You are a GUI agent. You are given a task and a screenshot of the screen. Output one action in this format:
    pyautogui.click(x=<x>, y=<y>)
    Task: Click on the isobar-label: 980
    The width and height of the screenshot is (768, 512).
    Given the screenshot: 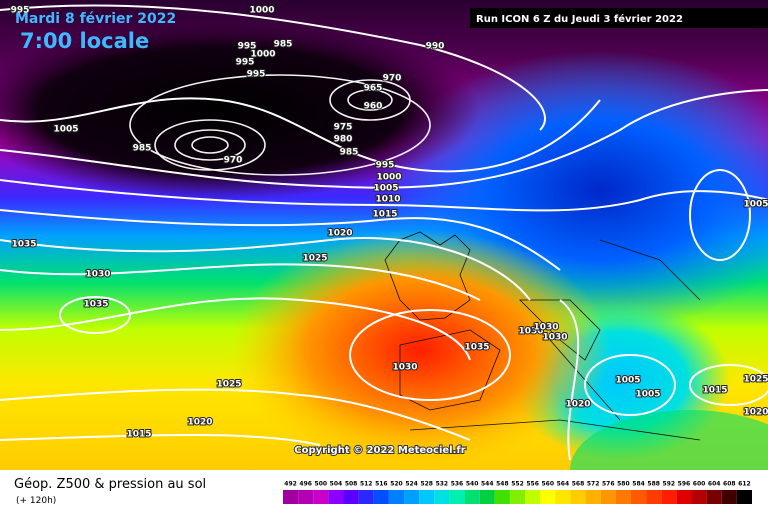 What is the action you would take?
    pyautogui.click(x=343, y=140)
    